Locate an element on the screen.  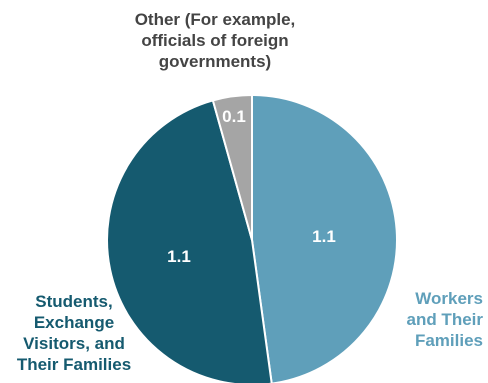
category-label-line: Visitors, and is located at coordinates (74, 343).